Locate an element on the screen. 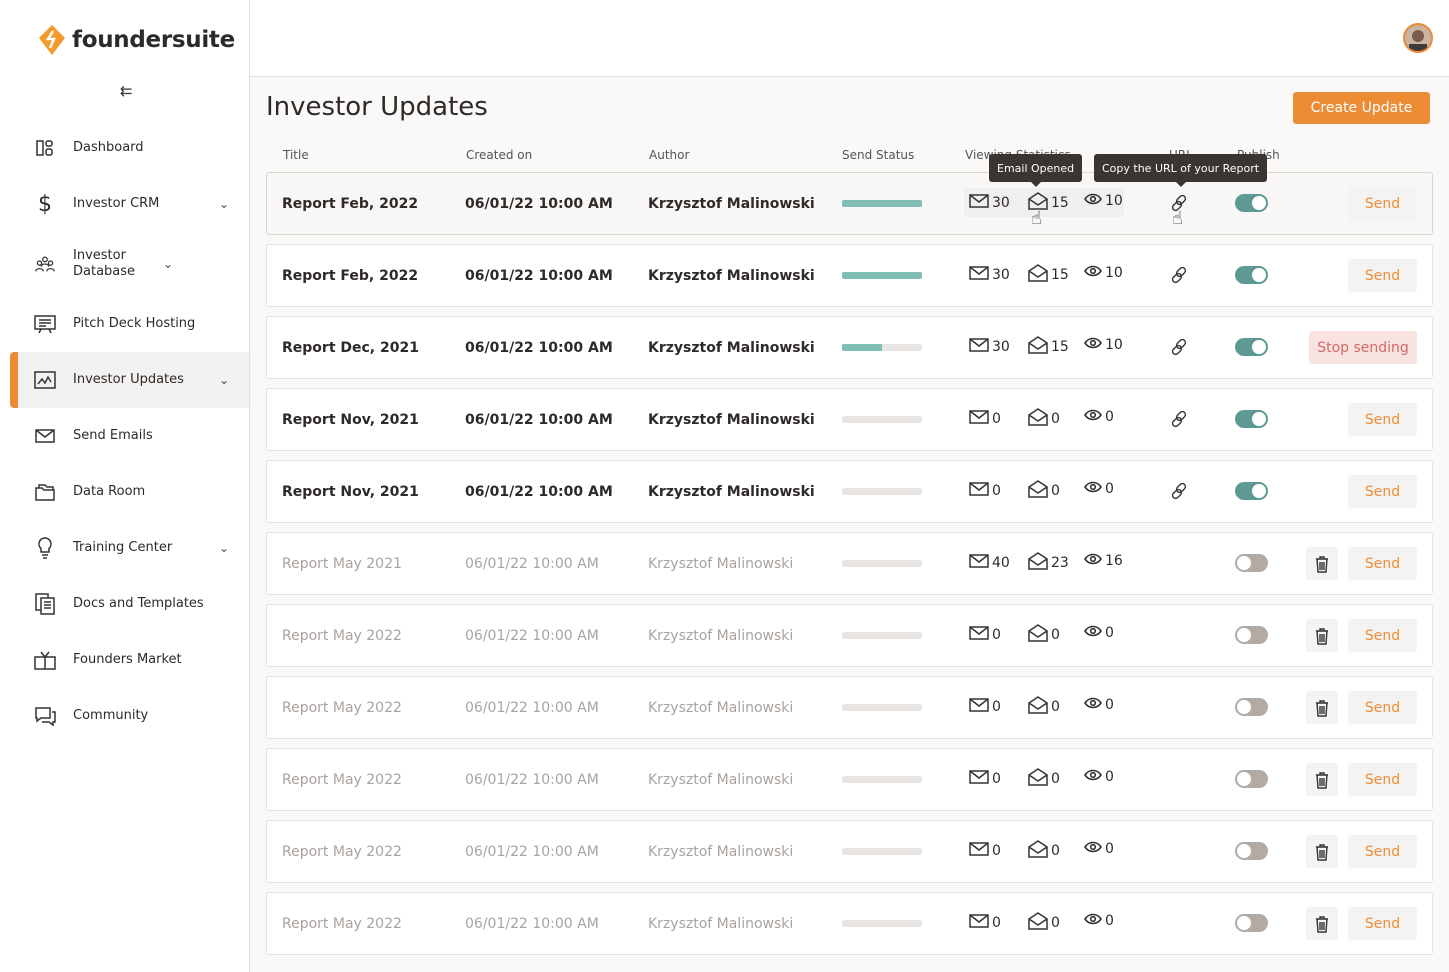  column-header-author: Author is located at coordinates (669, 155).